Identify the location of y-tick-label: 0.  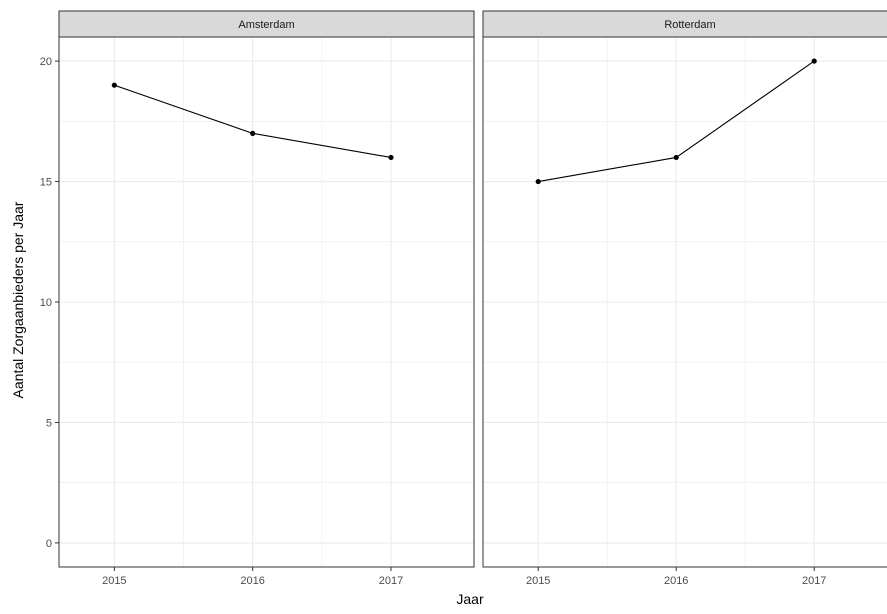
(49, 544).